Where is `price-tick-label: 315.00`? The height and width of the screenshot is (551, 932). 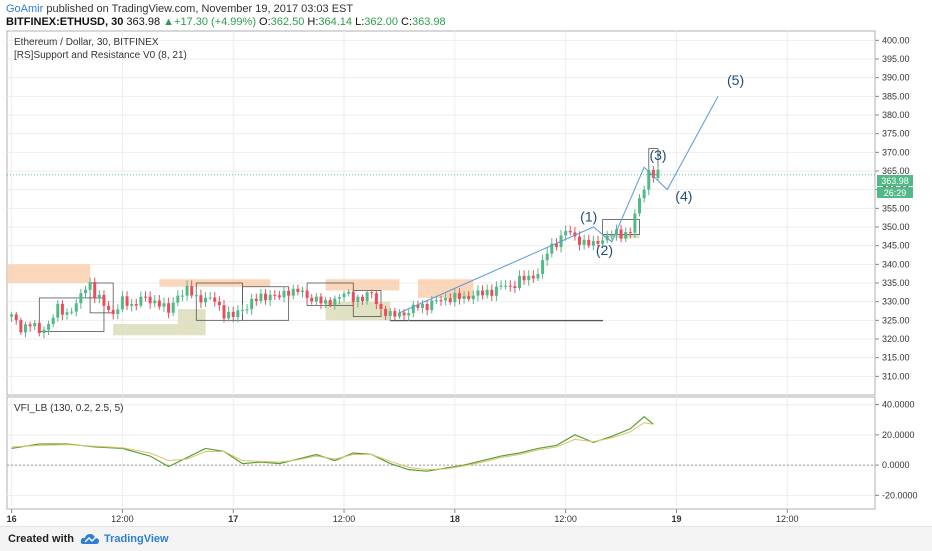 price-tick-label: 315.00 is located at coordinates (896, 358).